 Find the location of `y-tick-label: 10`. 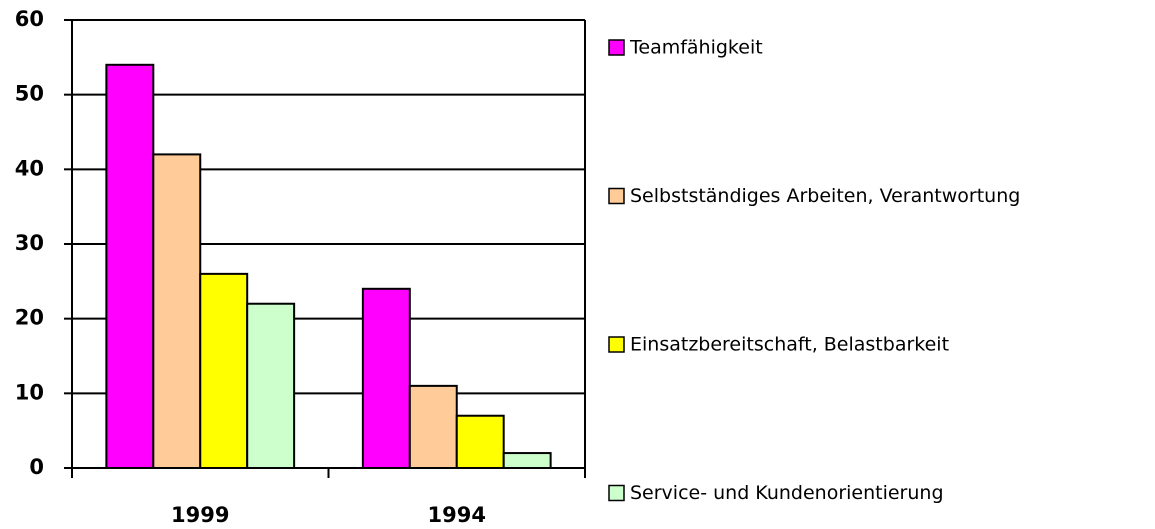

y-tick-label: 10 is located at coordinates (29, 392).